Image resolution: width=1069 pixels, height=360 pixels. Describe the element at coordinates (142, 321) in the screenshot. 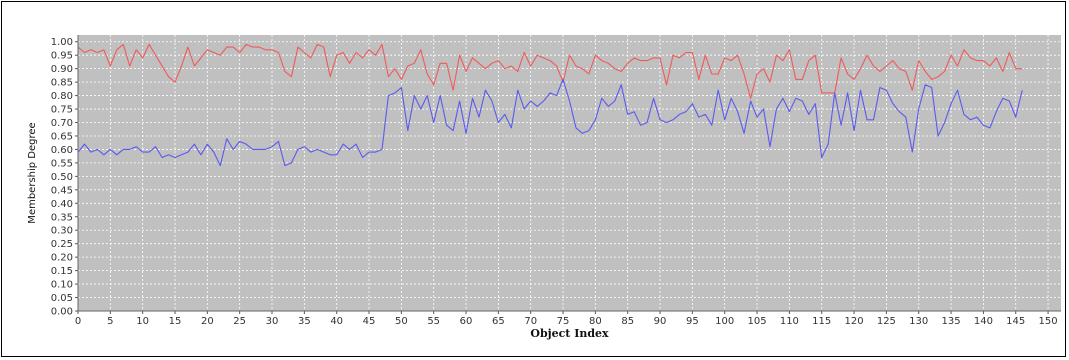

I see `x-tick-label: 10` at that location.